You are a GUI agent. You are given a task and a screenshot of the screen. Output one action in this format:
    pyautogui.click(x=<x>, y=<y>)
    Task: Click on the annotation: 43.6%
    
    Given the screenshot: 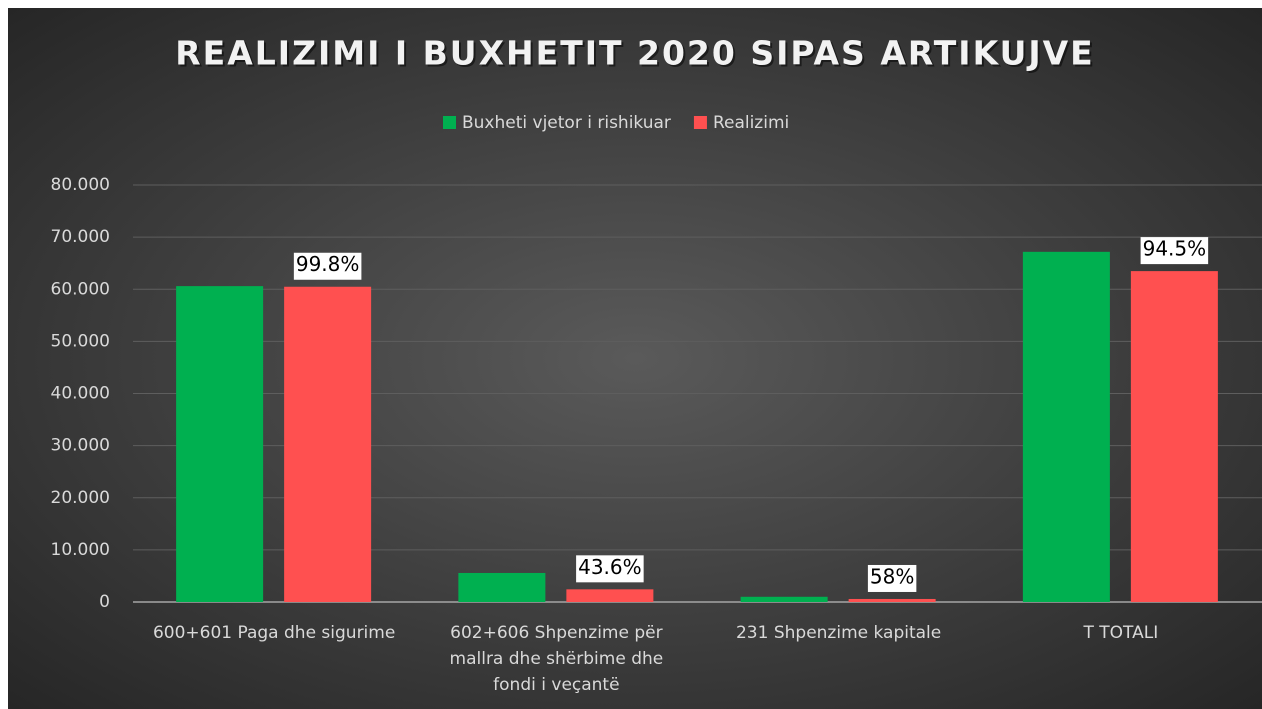 What is the action you would take?
    pyautogui.click(x=610, y=567)
    